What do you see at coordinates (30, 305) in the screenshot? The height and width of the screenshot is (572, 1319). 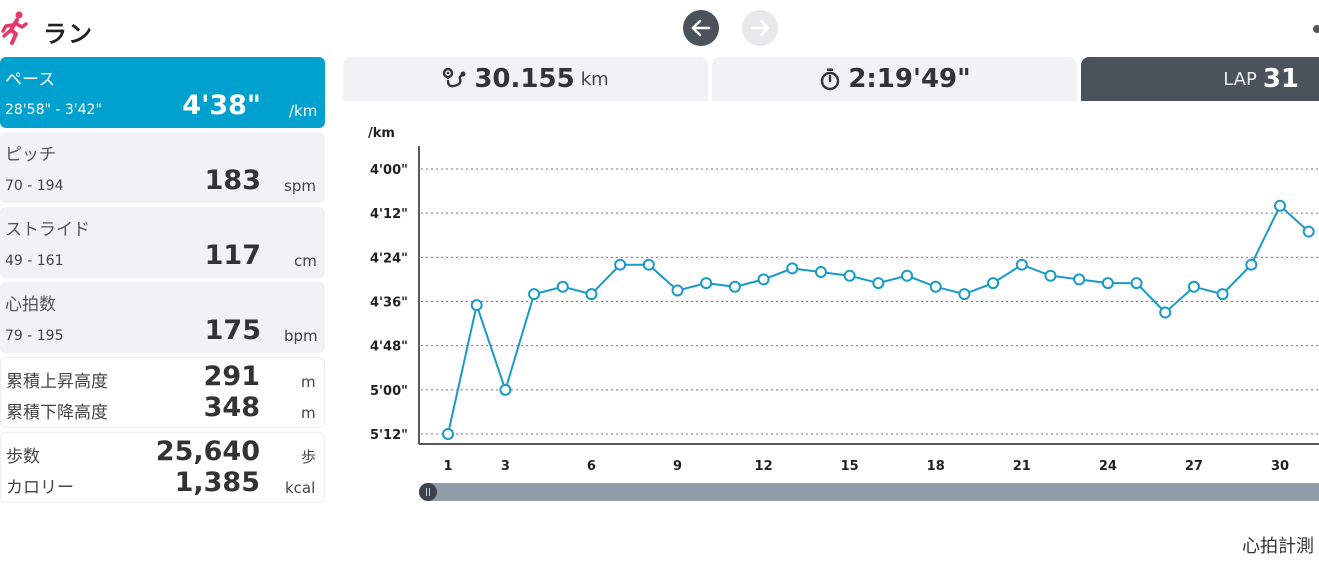 I see `metric-label: 心拍数` at bounding box center [30, 305].